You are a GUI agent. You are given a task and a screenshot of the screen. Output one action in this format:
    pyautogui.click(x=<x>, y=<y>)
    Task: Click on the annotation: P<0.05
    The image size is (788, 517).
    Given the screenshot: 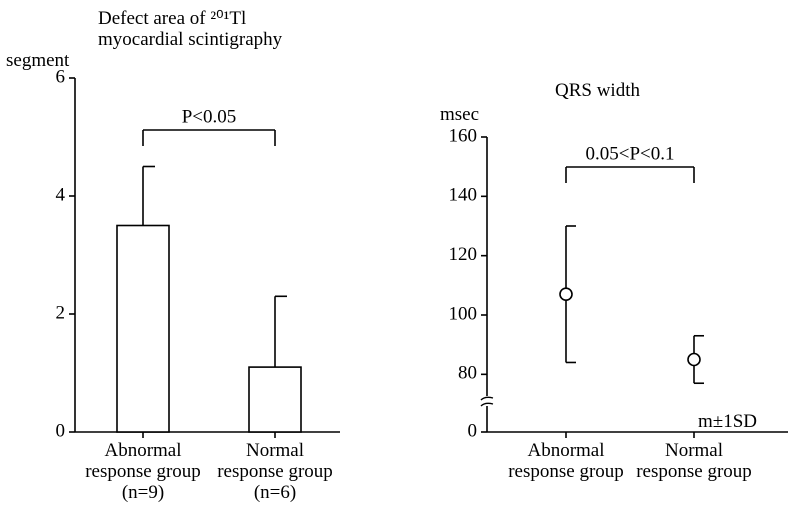 What is the action you would take?
    pyautogui.click(x=209, y=116)
    